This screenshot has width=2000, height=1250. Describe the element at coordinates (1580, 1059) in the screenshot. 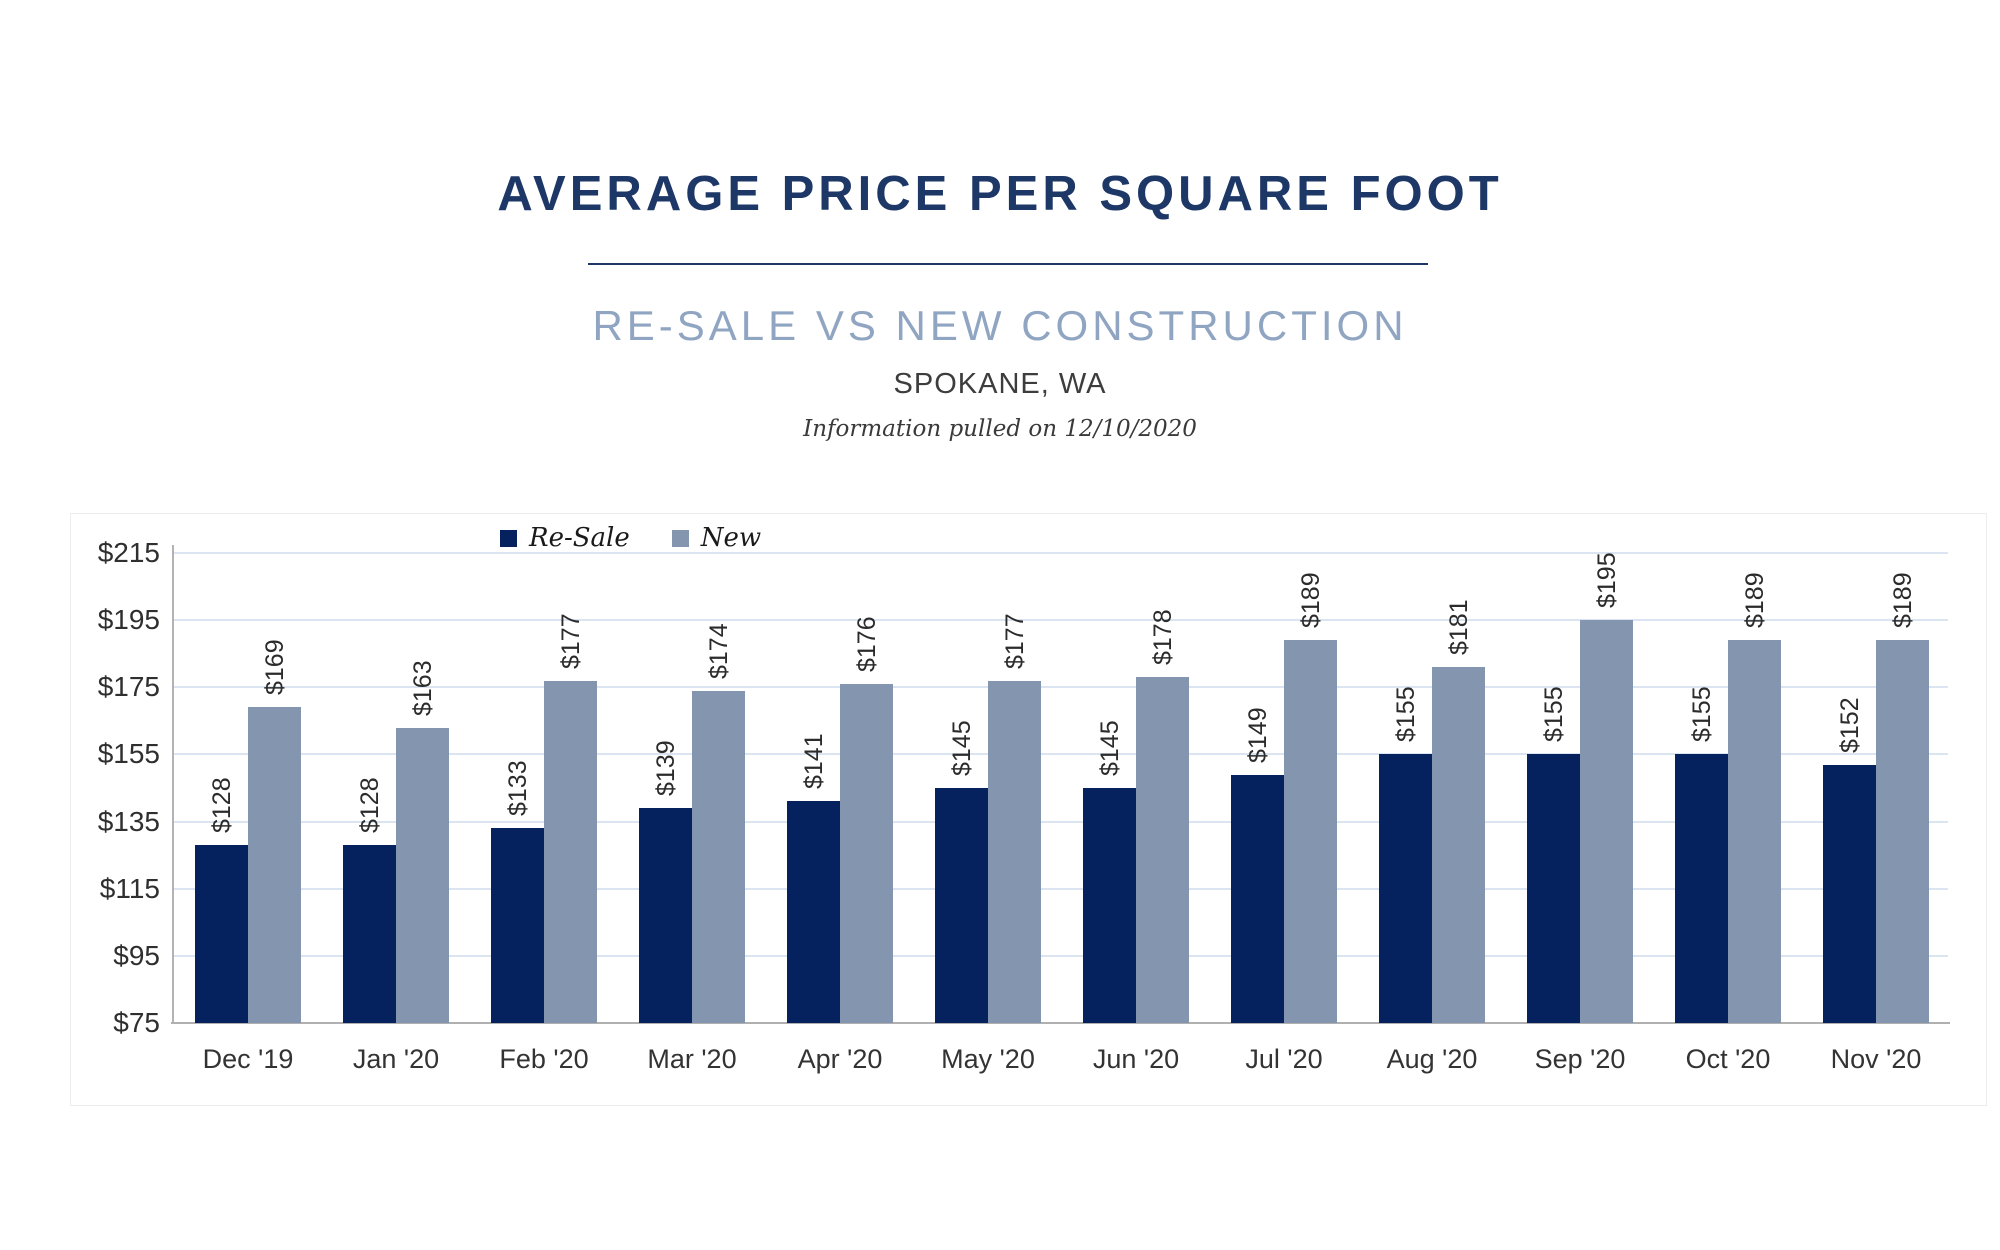

I see `x-axis-category-label: Sep '20` at that location.